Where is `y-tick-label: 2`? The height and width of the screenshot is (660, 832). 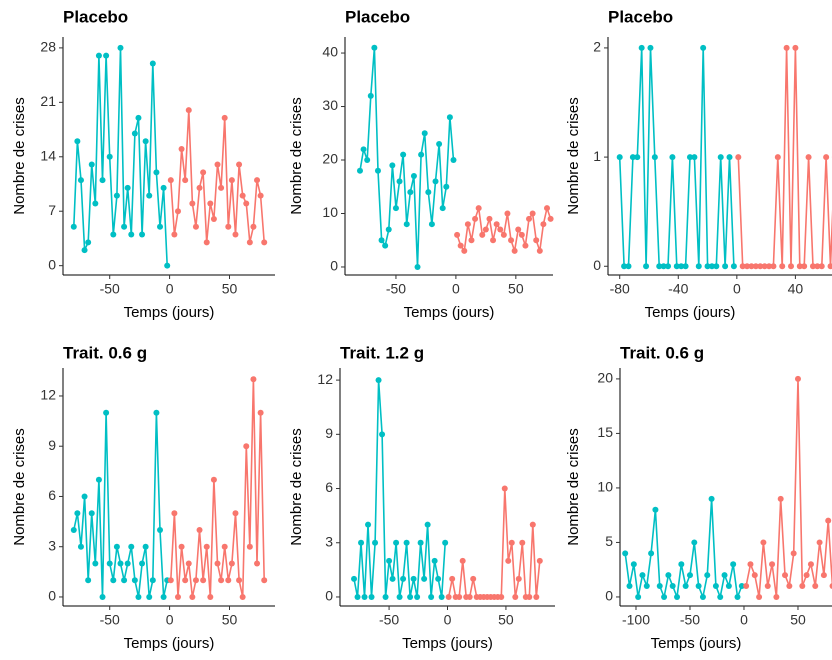
y-tick-label: 2 is located at coordinates (597, 47).